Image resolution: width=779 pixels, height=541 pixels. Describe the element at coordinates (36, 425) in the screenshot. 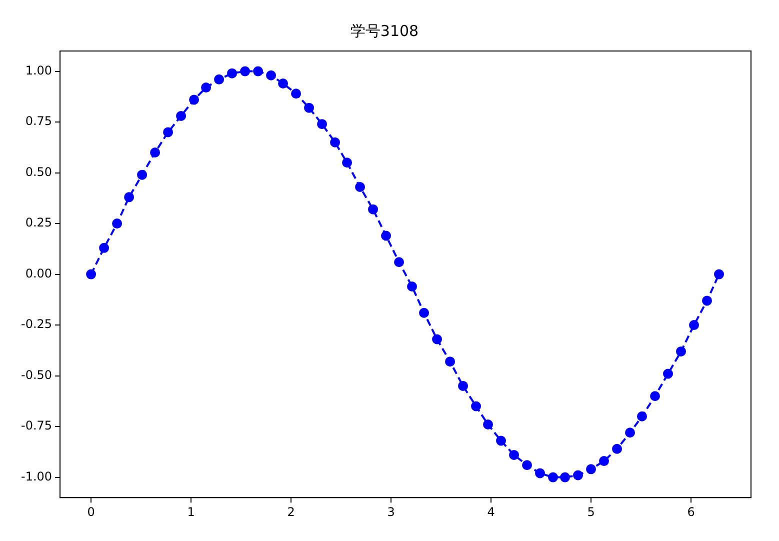

I see `y-tick-label: -0.75` at that location.